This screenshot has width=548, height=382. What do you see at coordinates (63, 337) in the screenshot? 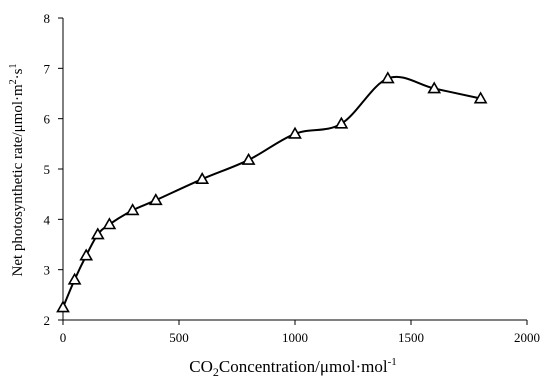
I see `x-tick-label: 0` at bounding box center [63, 337].